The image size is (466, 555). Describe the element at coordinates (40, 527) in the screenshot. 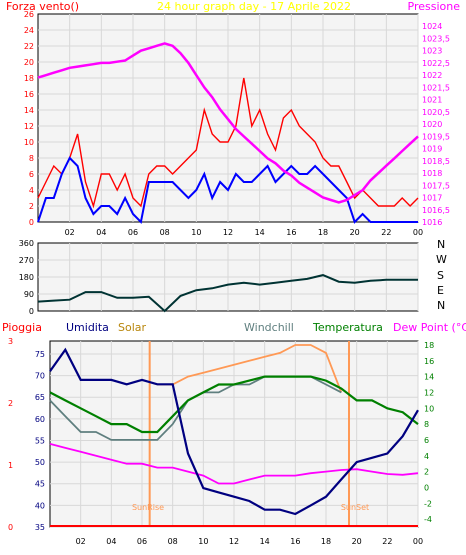

I see `humidity-tick-label: 35` at that location.